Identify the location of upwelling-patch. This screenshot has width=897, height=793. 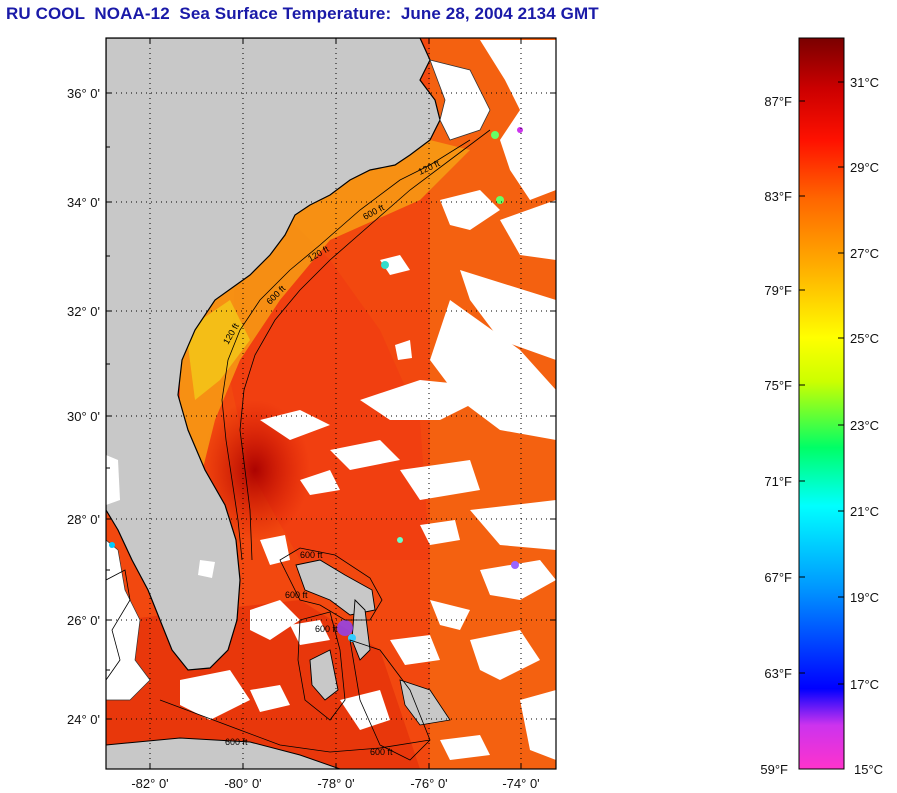
(218, 350).